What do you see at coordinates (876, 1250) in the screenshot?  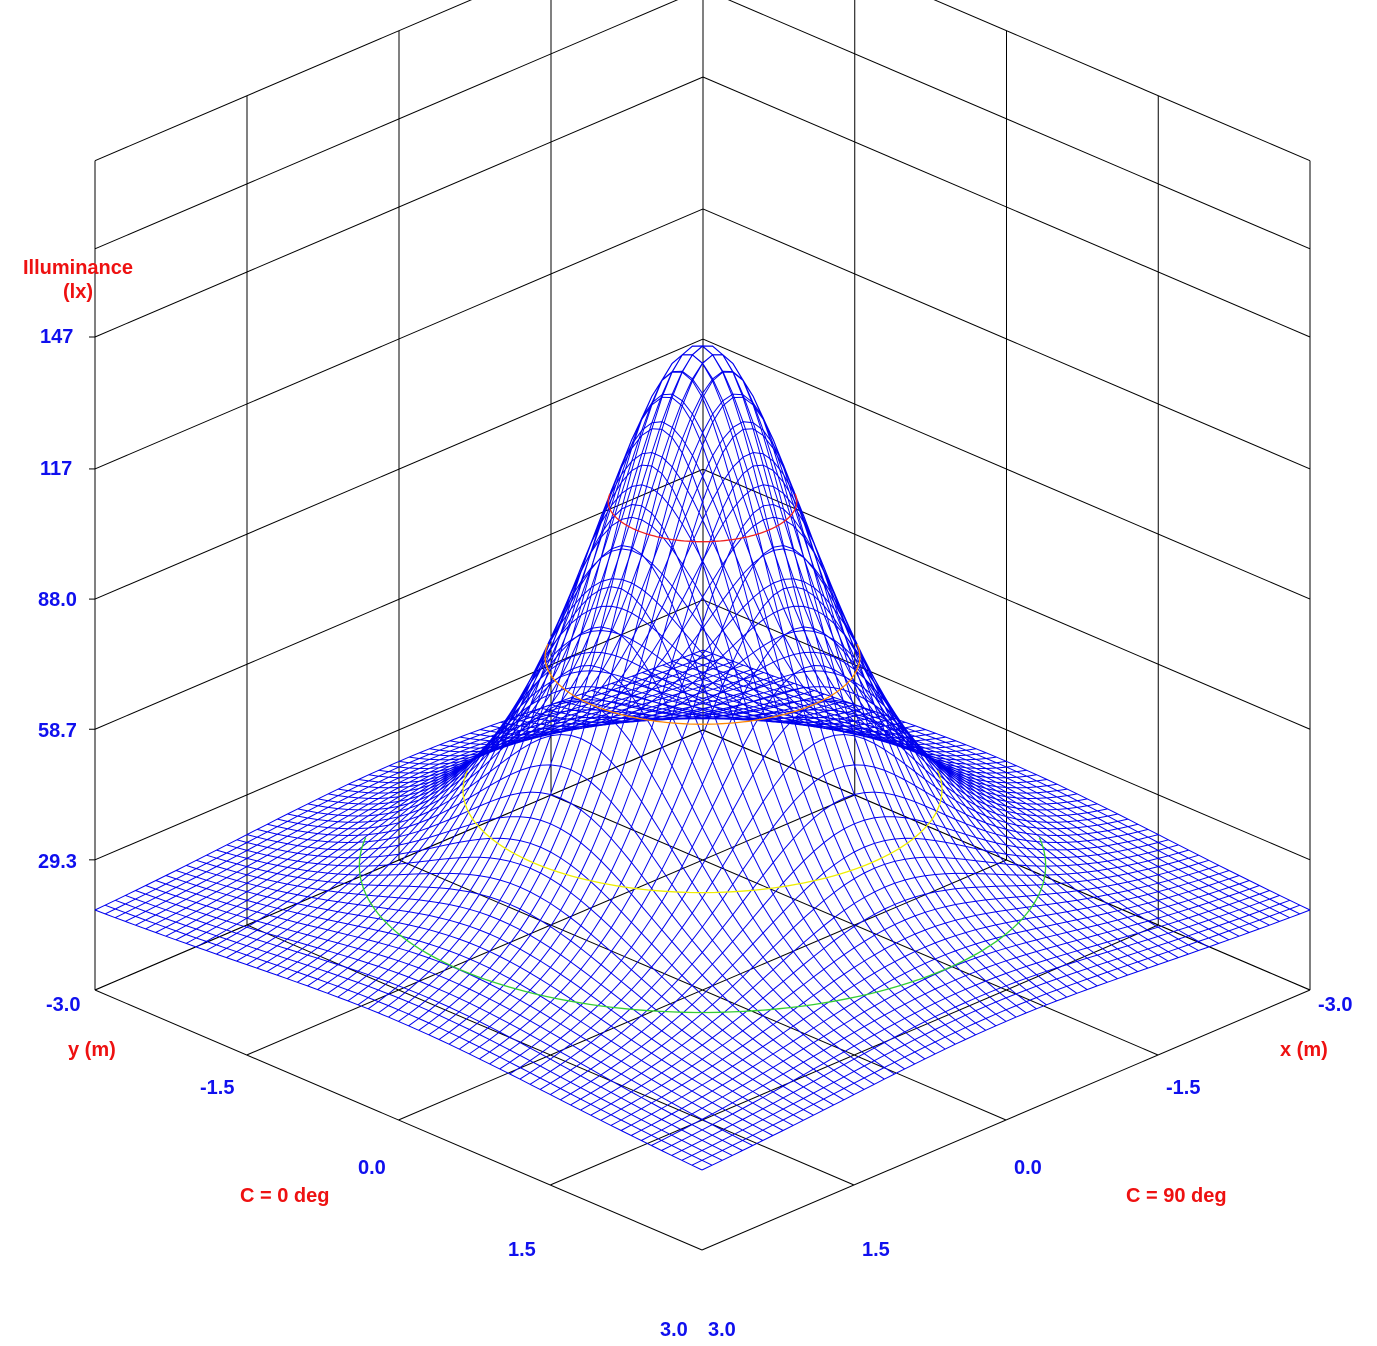 I see `x-tick-label: 1.5` at bounding box center [876, 1250].